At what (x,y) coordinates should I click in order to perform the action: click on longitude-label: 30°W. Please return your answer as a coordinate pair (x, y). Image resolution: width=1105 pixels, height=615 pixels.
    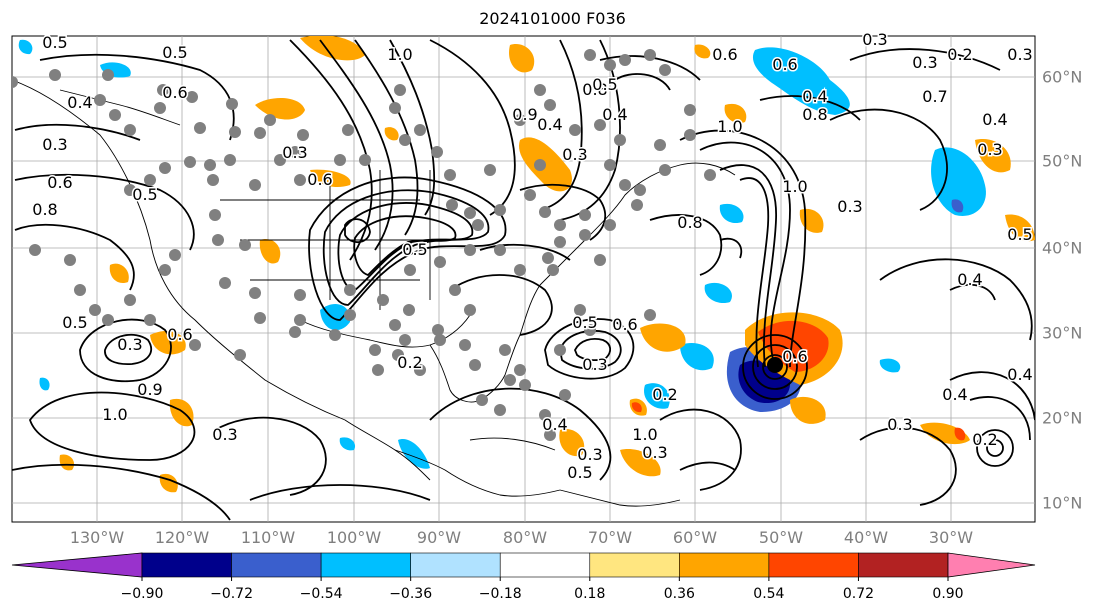
    Looking at the image, I should click on (951, 537).